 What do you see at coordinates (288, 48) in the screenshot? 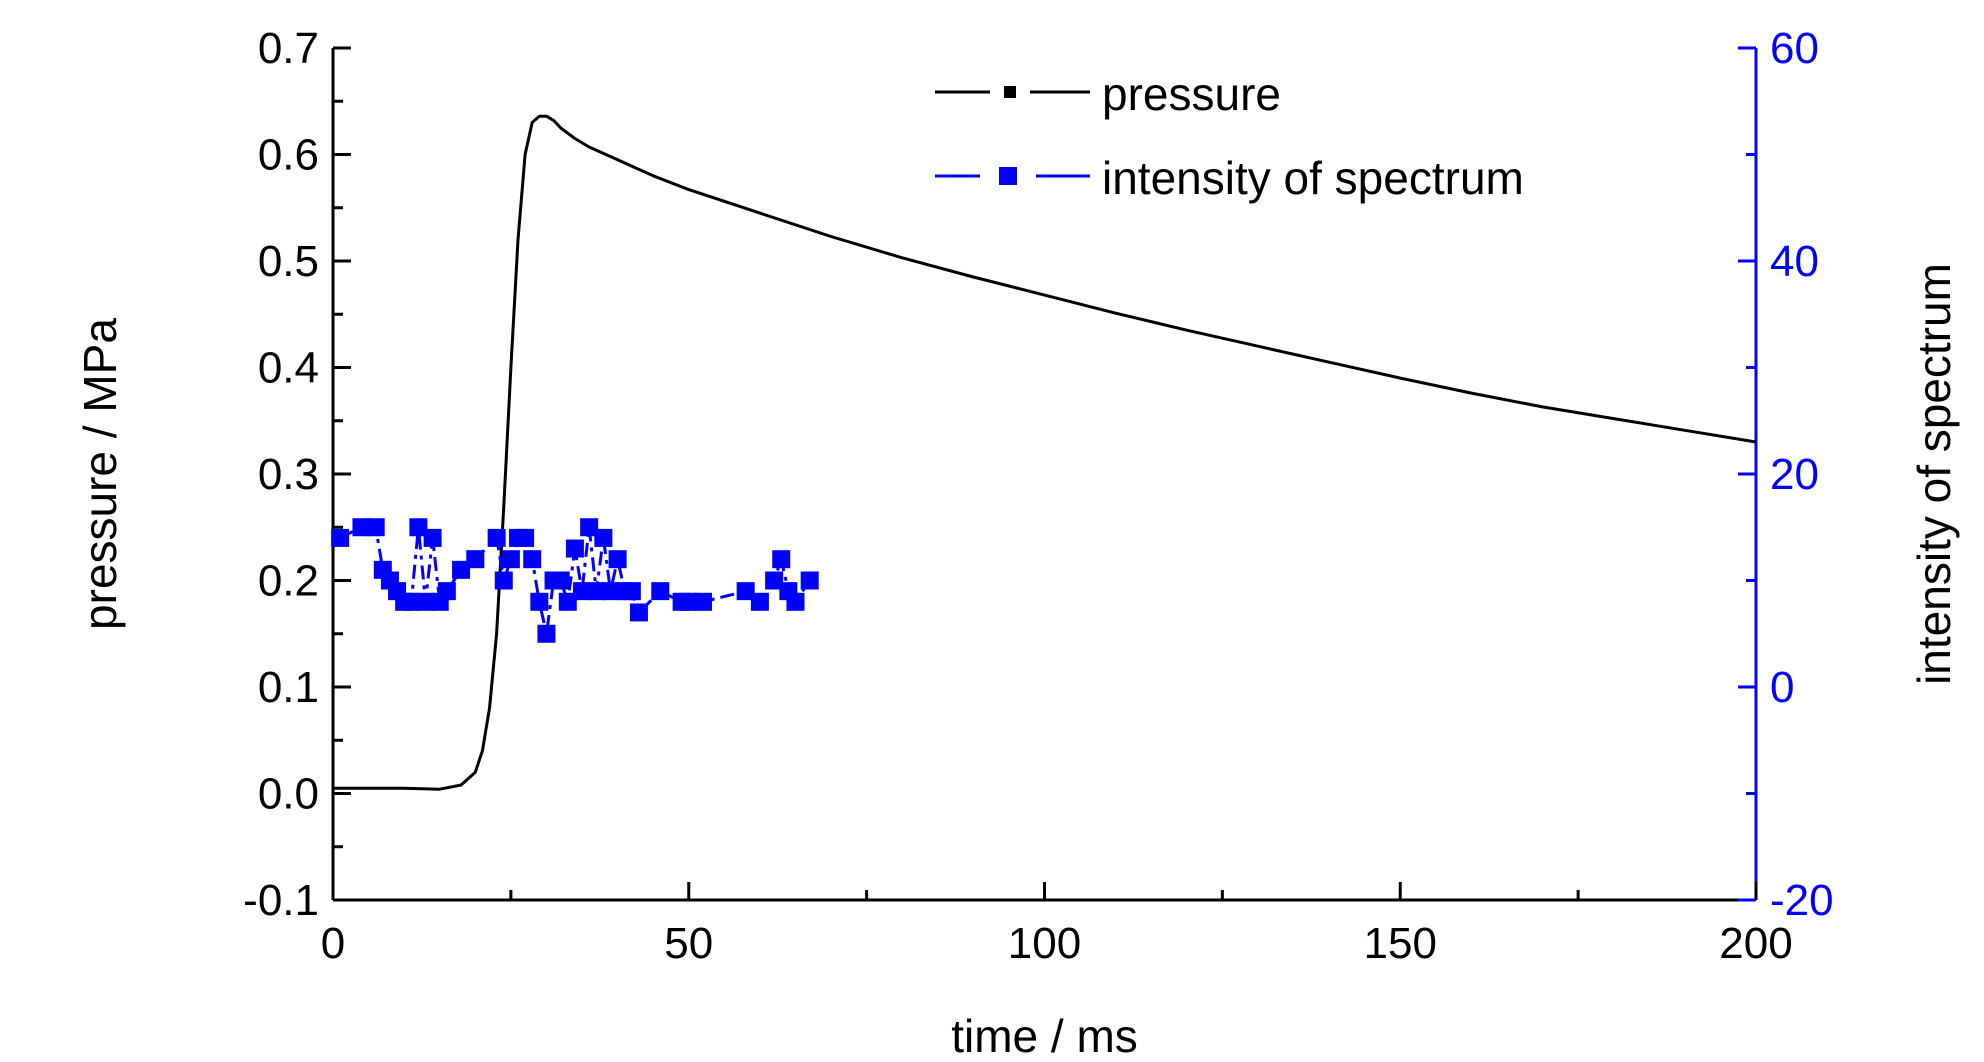
I see `left-y-tick-label: 0.7` at bounding box center [288, 48].